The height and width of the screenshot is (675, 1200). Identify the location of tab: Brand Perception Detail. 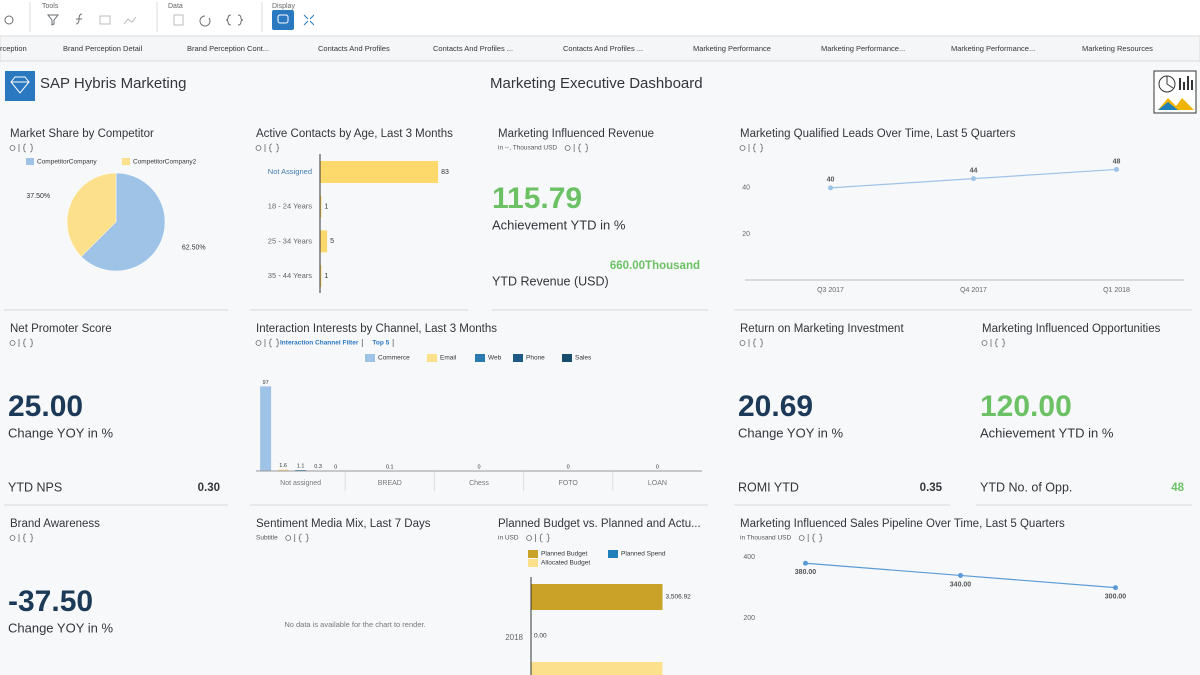
(103, 48).